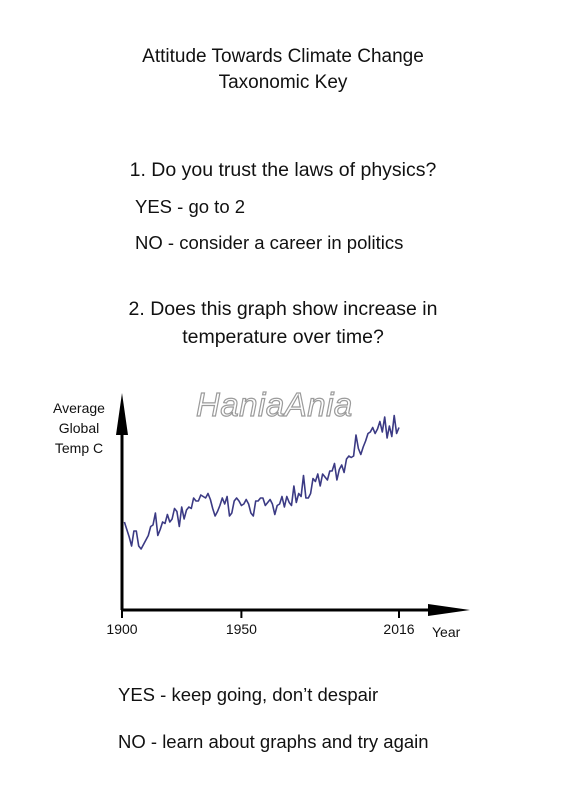 Image resolution: width=566 pixels, height=800 pixels. What do you see at coordinates (273, 741) in the screenshot?
I see `answer-no: NO - learn about graphs and try again` at bounding box center [273, 741].